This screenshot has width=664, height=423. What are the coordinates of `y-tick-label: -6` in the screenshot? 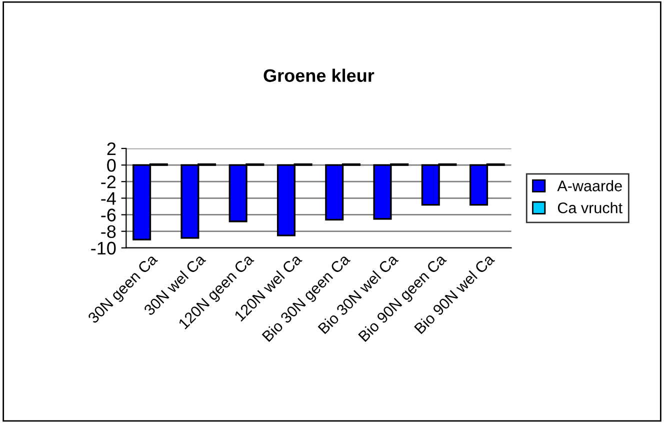 It's located at (108, 215).